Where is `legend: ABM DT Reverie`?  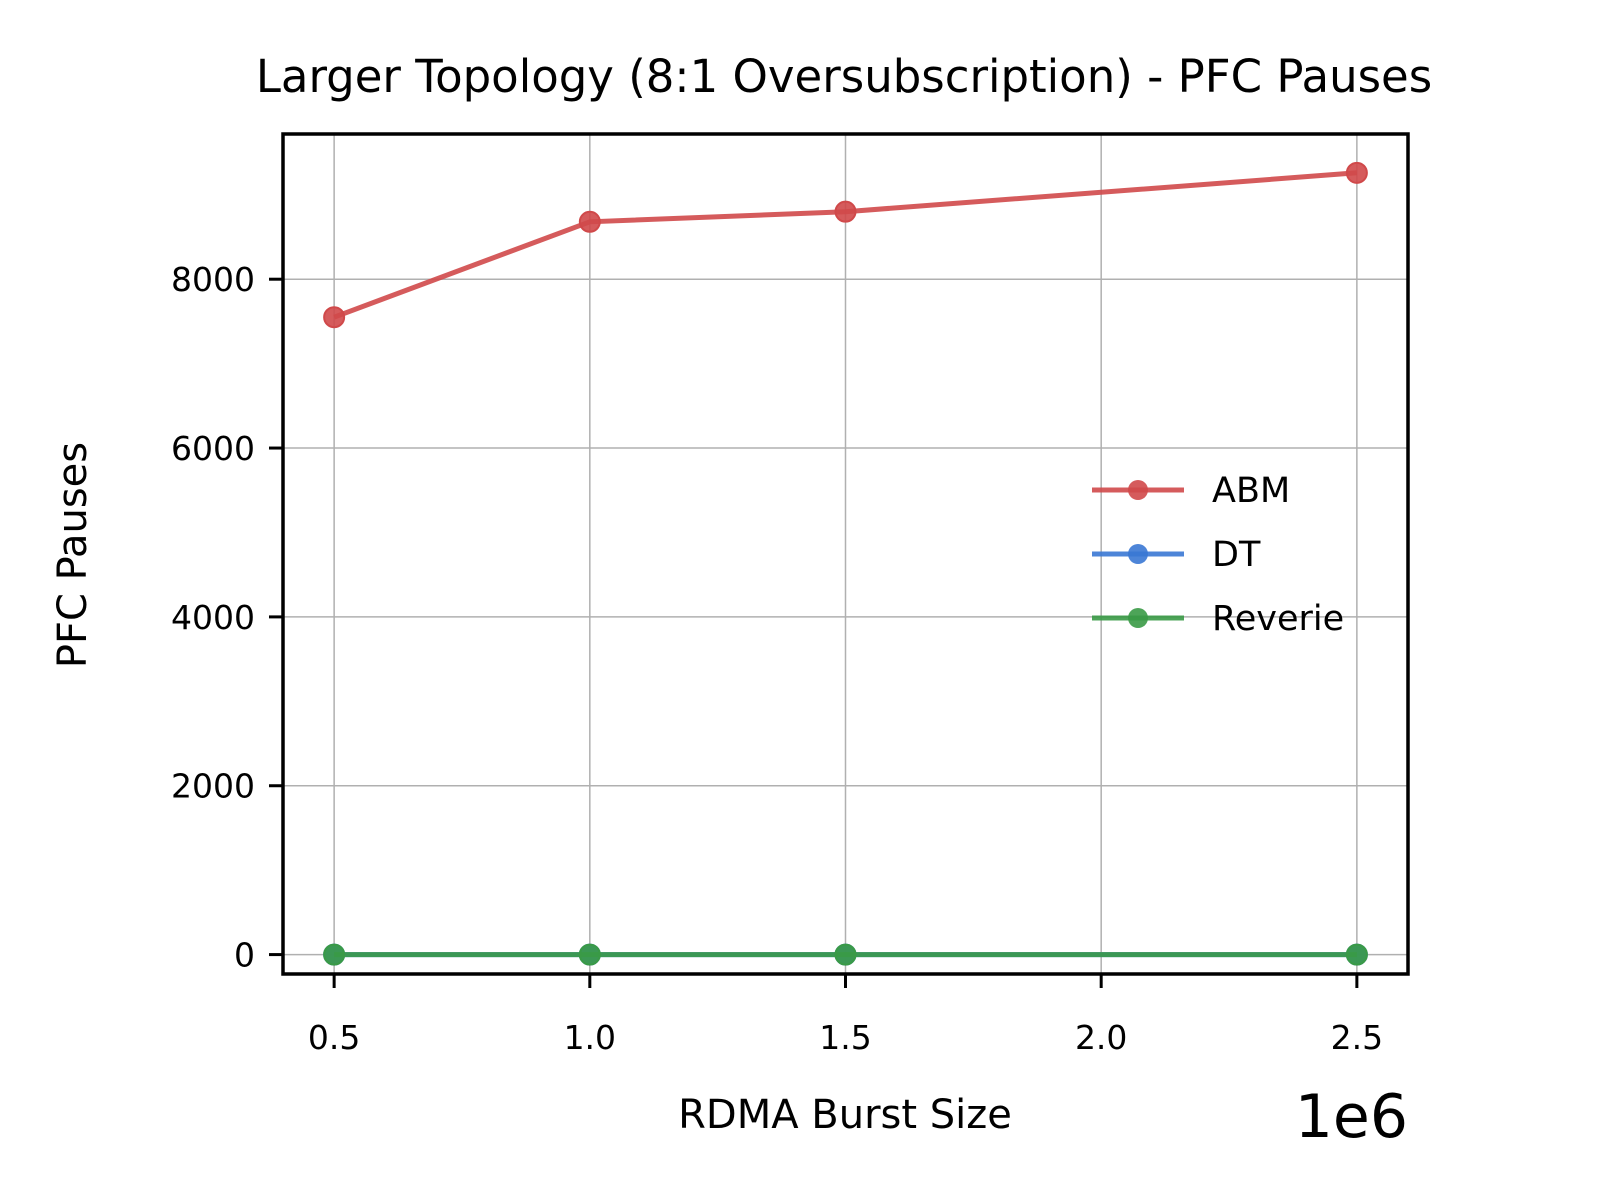
legend: ABM DT Reverie is located at coordinates (1218, 555).